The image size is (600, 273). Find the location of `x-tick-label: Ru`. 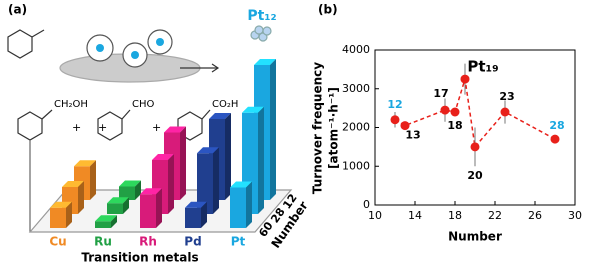

x-tick-label: Ru is located at coordinates (103, 242).